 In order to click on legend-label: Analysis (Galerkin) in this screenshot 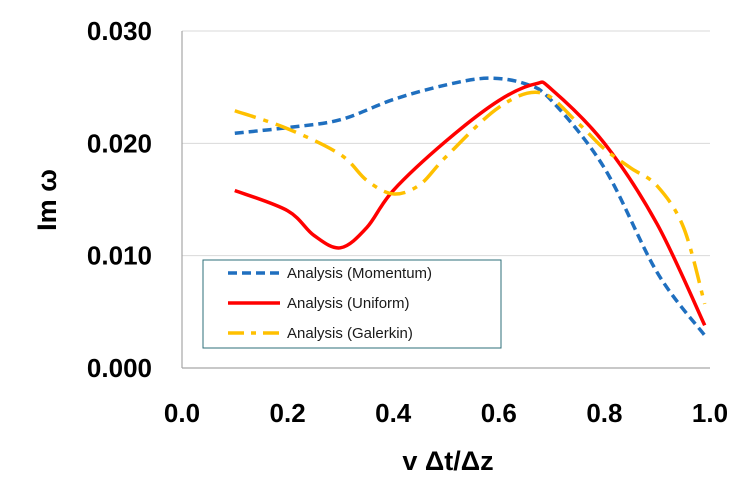, I will do `click(350, 333)`.